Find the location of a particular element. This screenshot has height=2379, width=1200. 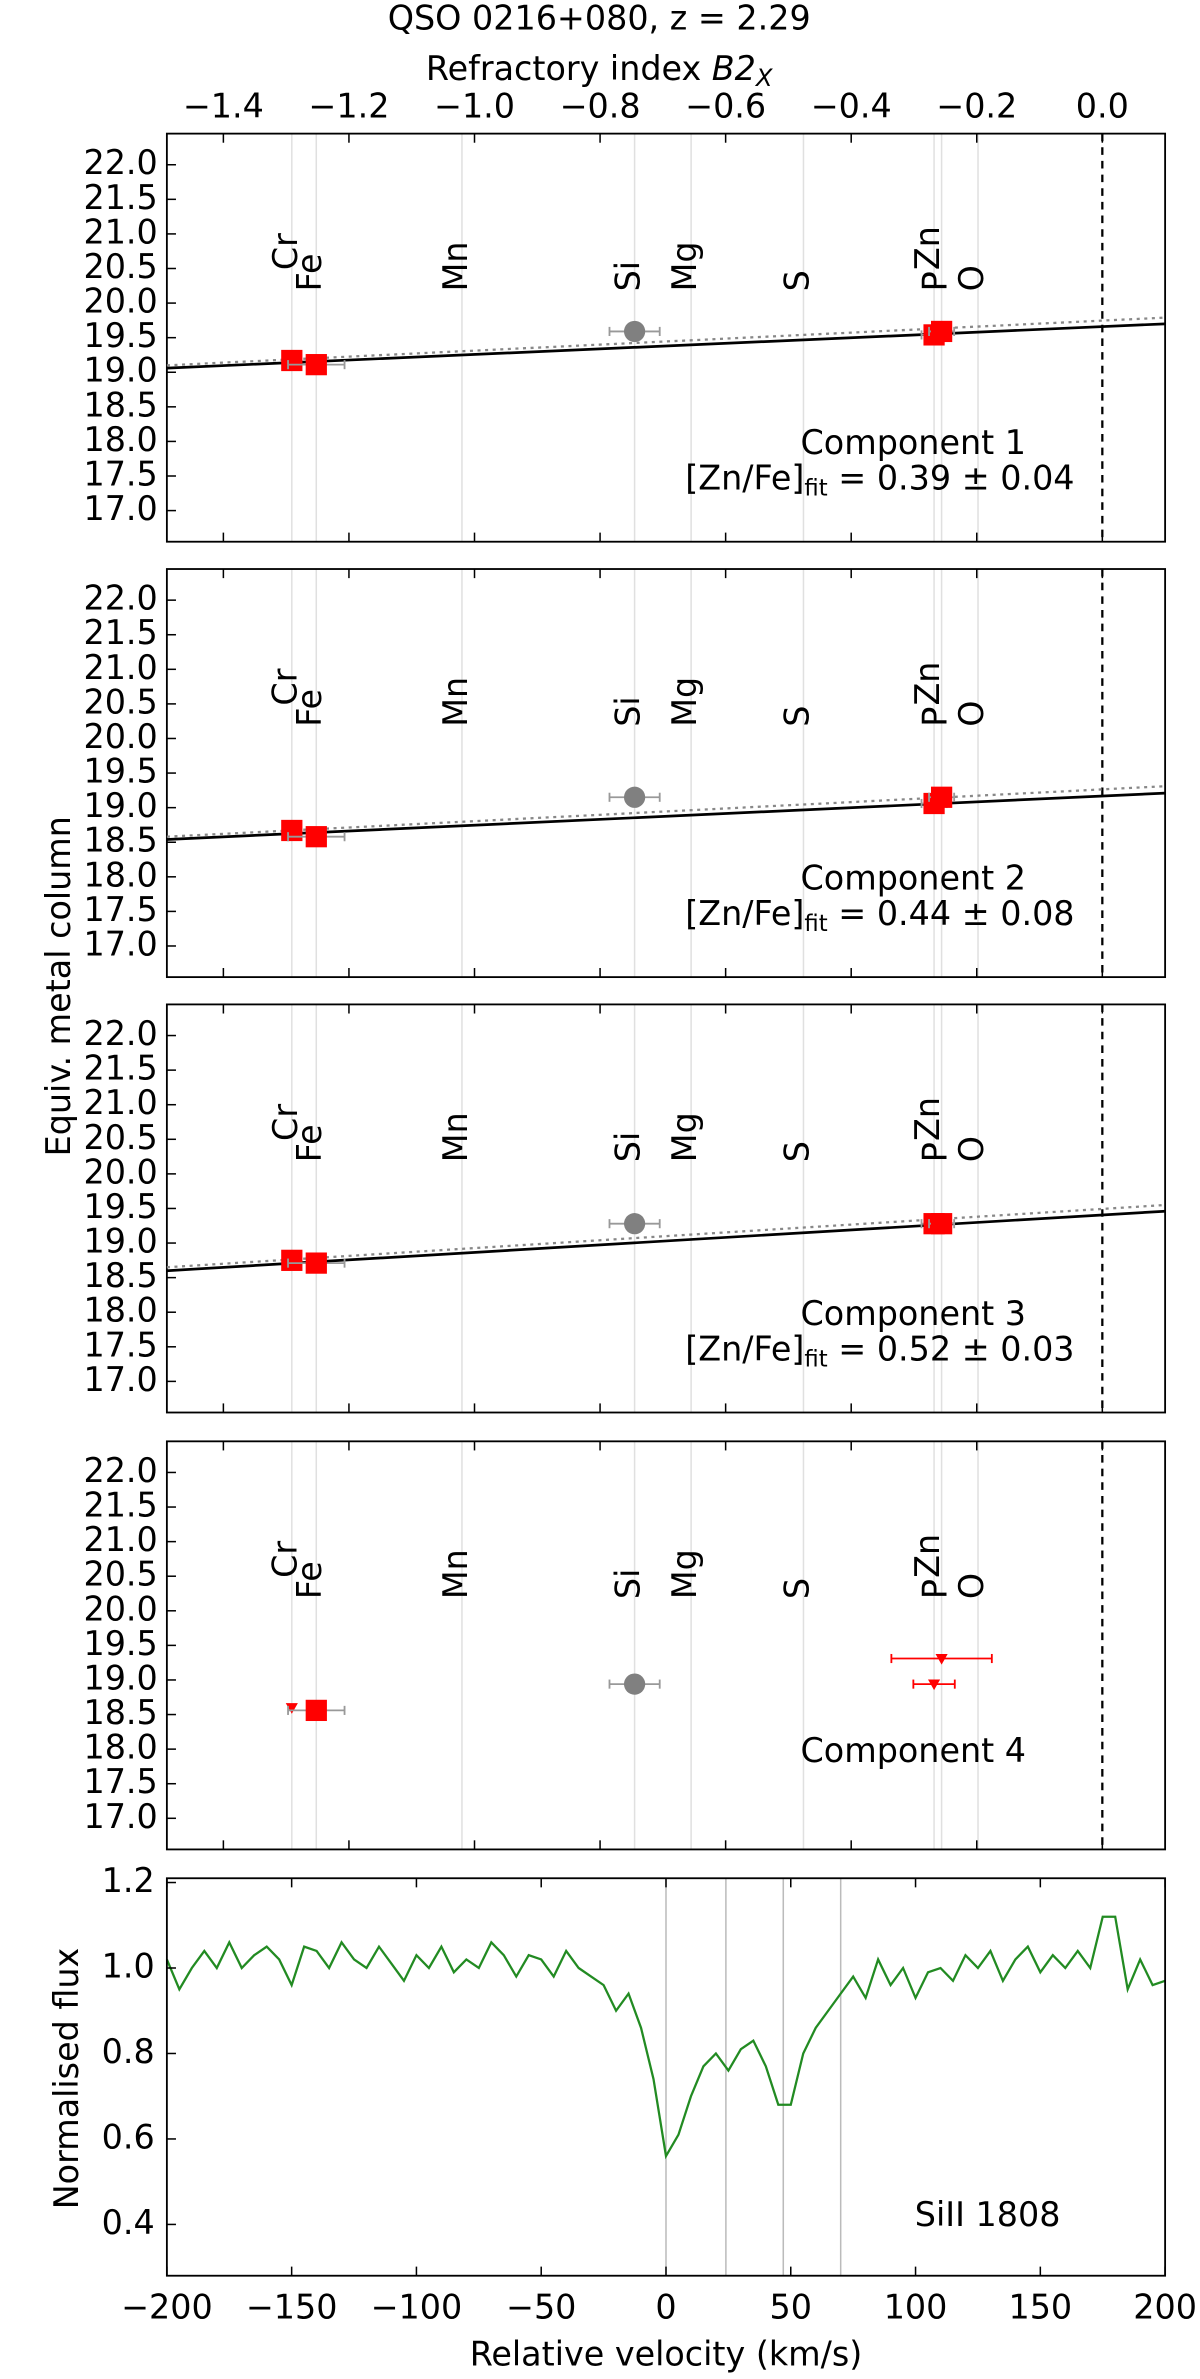

x-tick-label: −0.8 is located at coordinates (600, 105).